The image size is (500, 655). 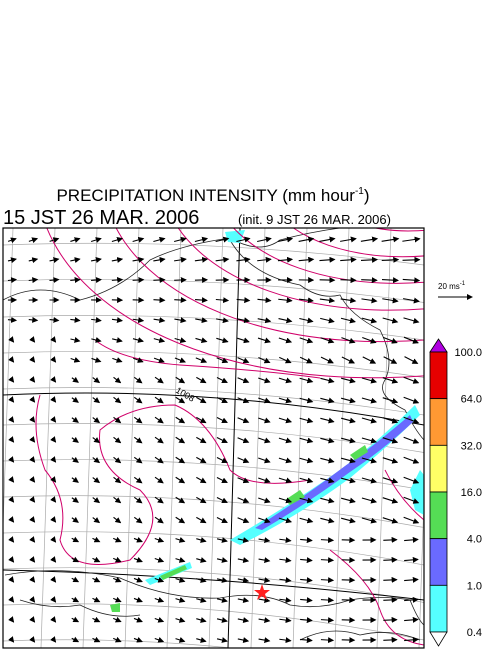 What do you see at coordinates (474, 586) in the screenshot?
I see `colorbar-label: 1.0` at bounding box center [474, 586].